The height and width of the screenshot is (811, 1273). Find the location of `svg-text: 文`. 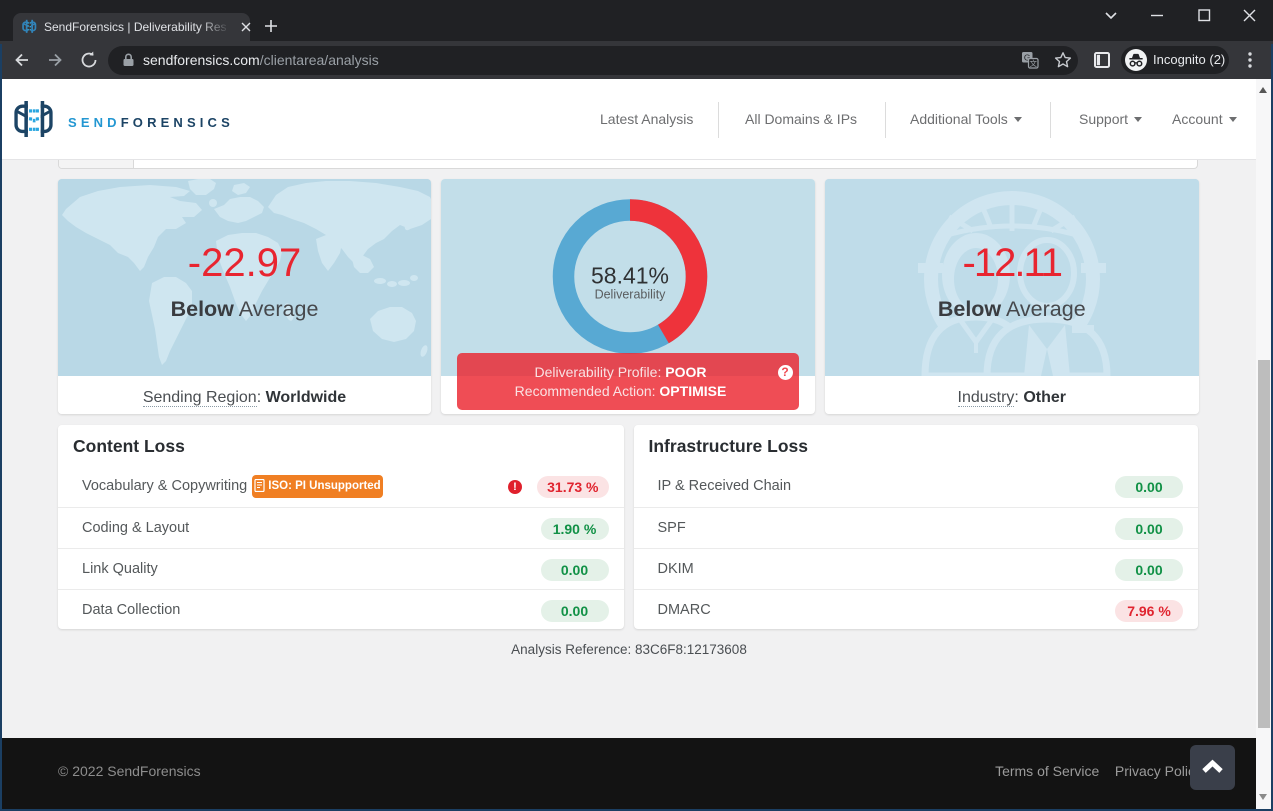

svg-text: 文 is located at coordinates (1034, 63).